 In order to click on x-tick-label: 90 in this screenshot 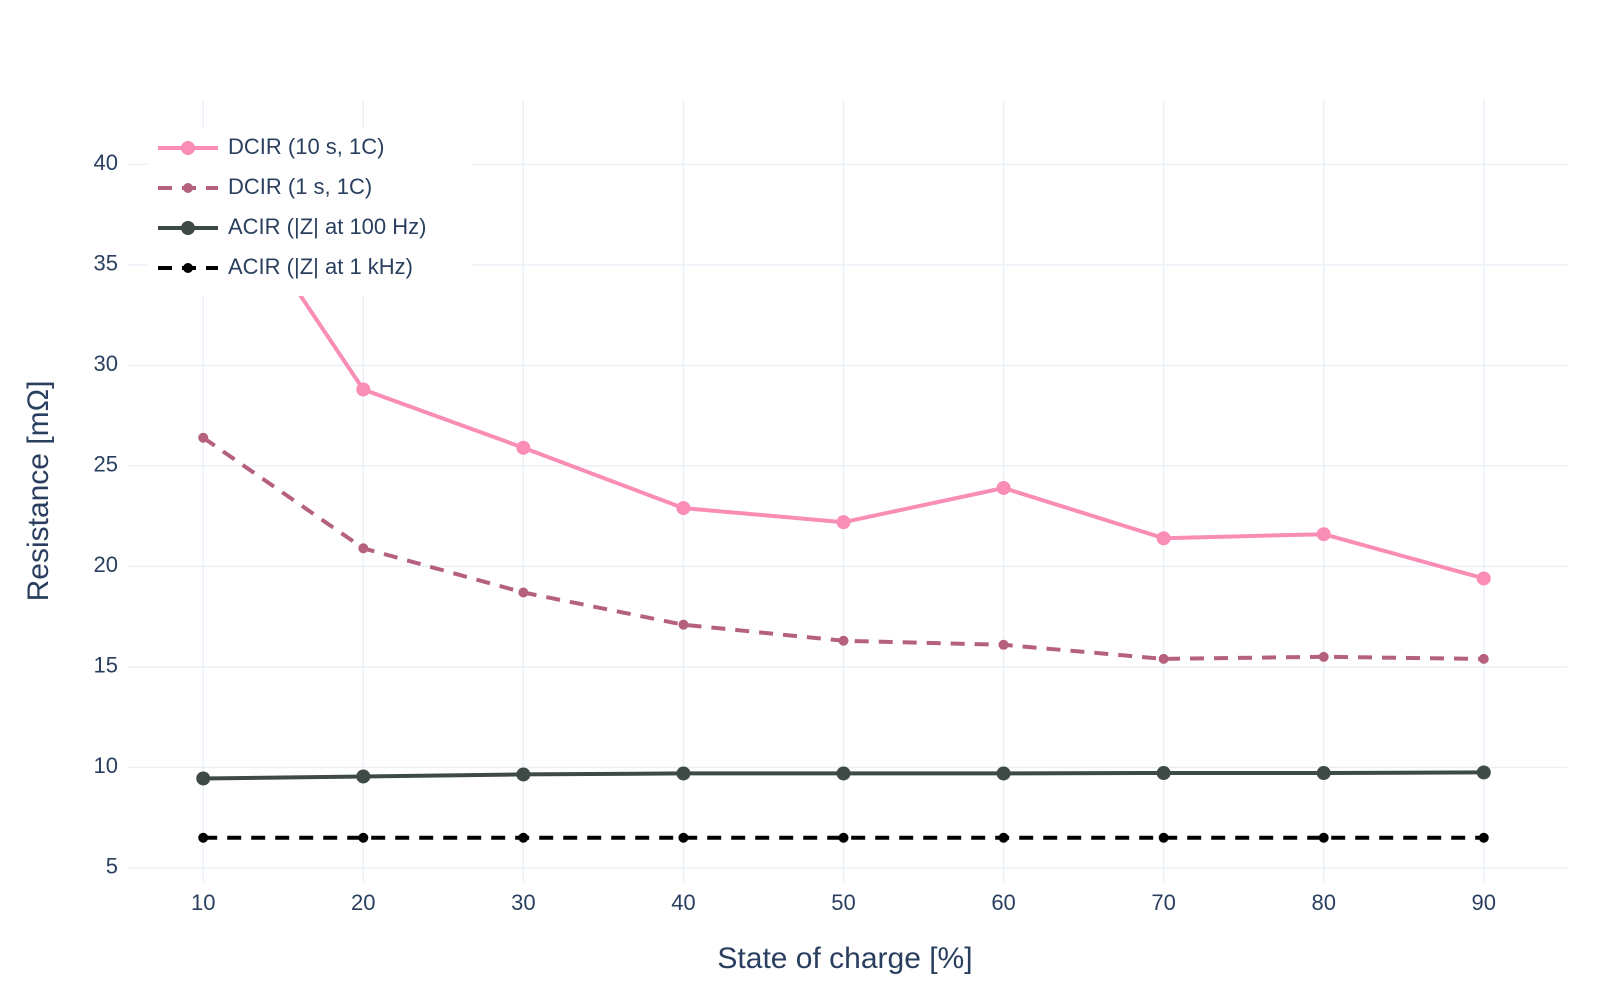, I will do `click(1484, 902)`.